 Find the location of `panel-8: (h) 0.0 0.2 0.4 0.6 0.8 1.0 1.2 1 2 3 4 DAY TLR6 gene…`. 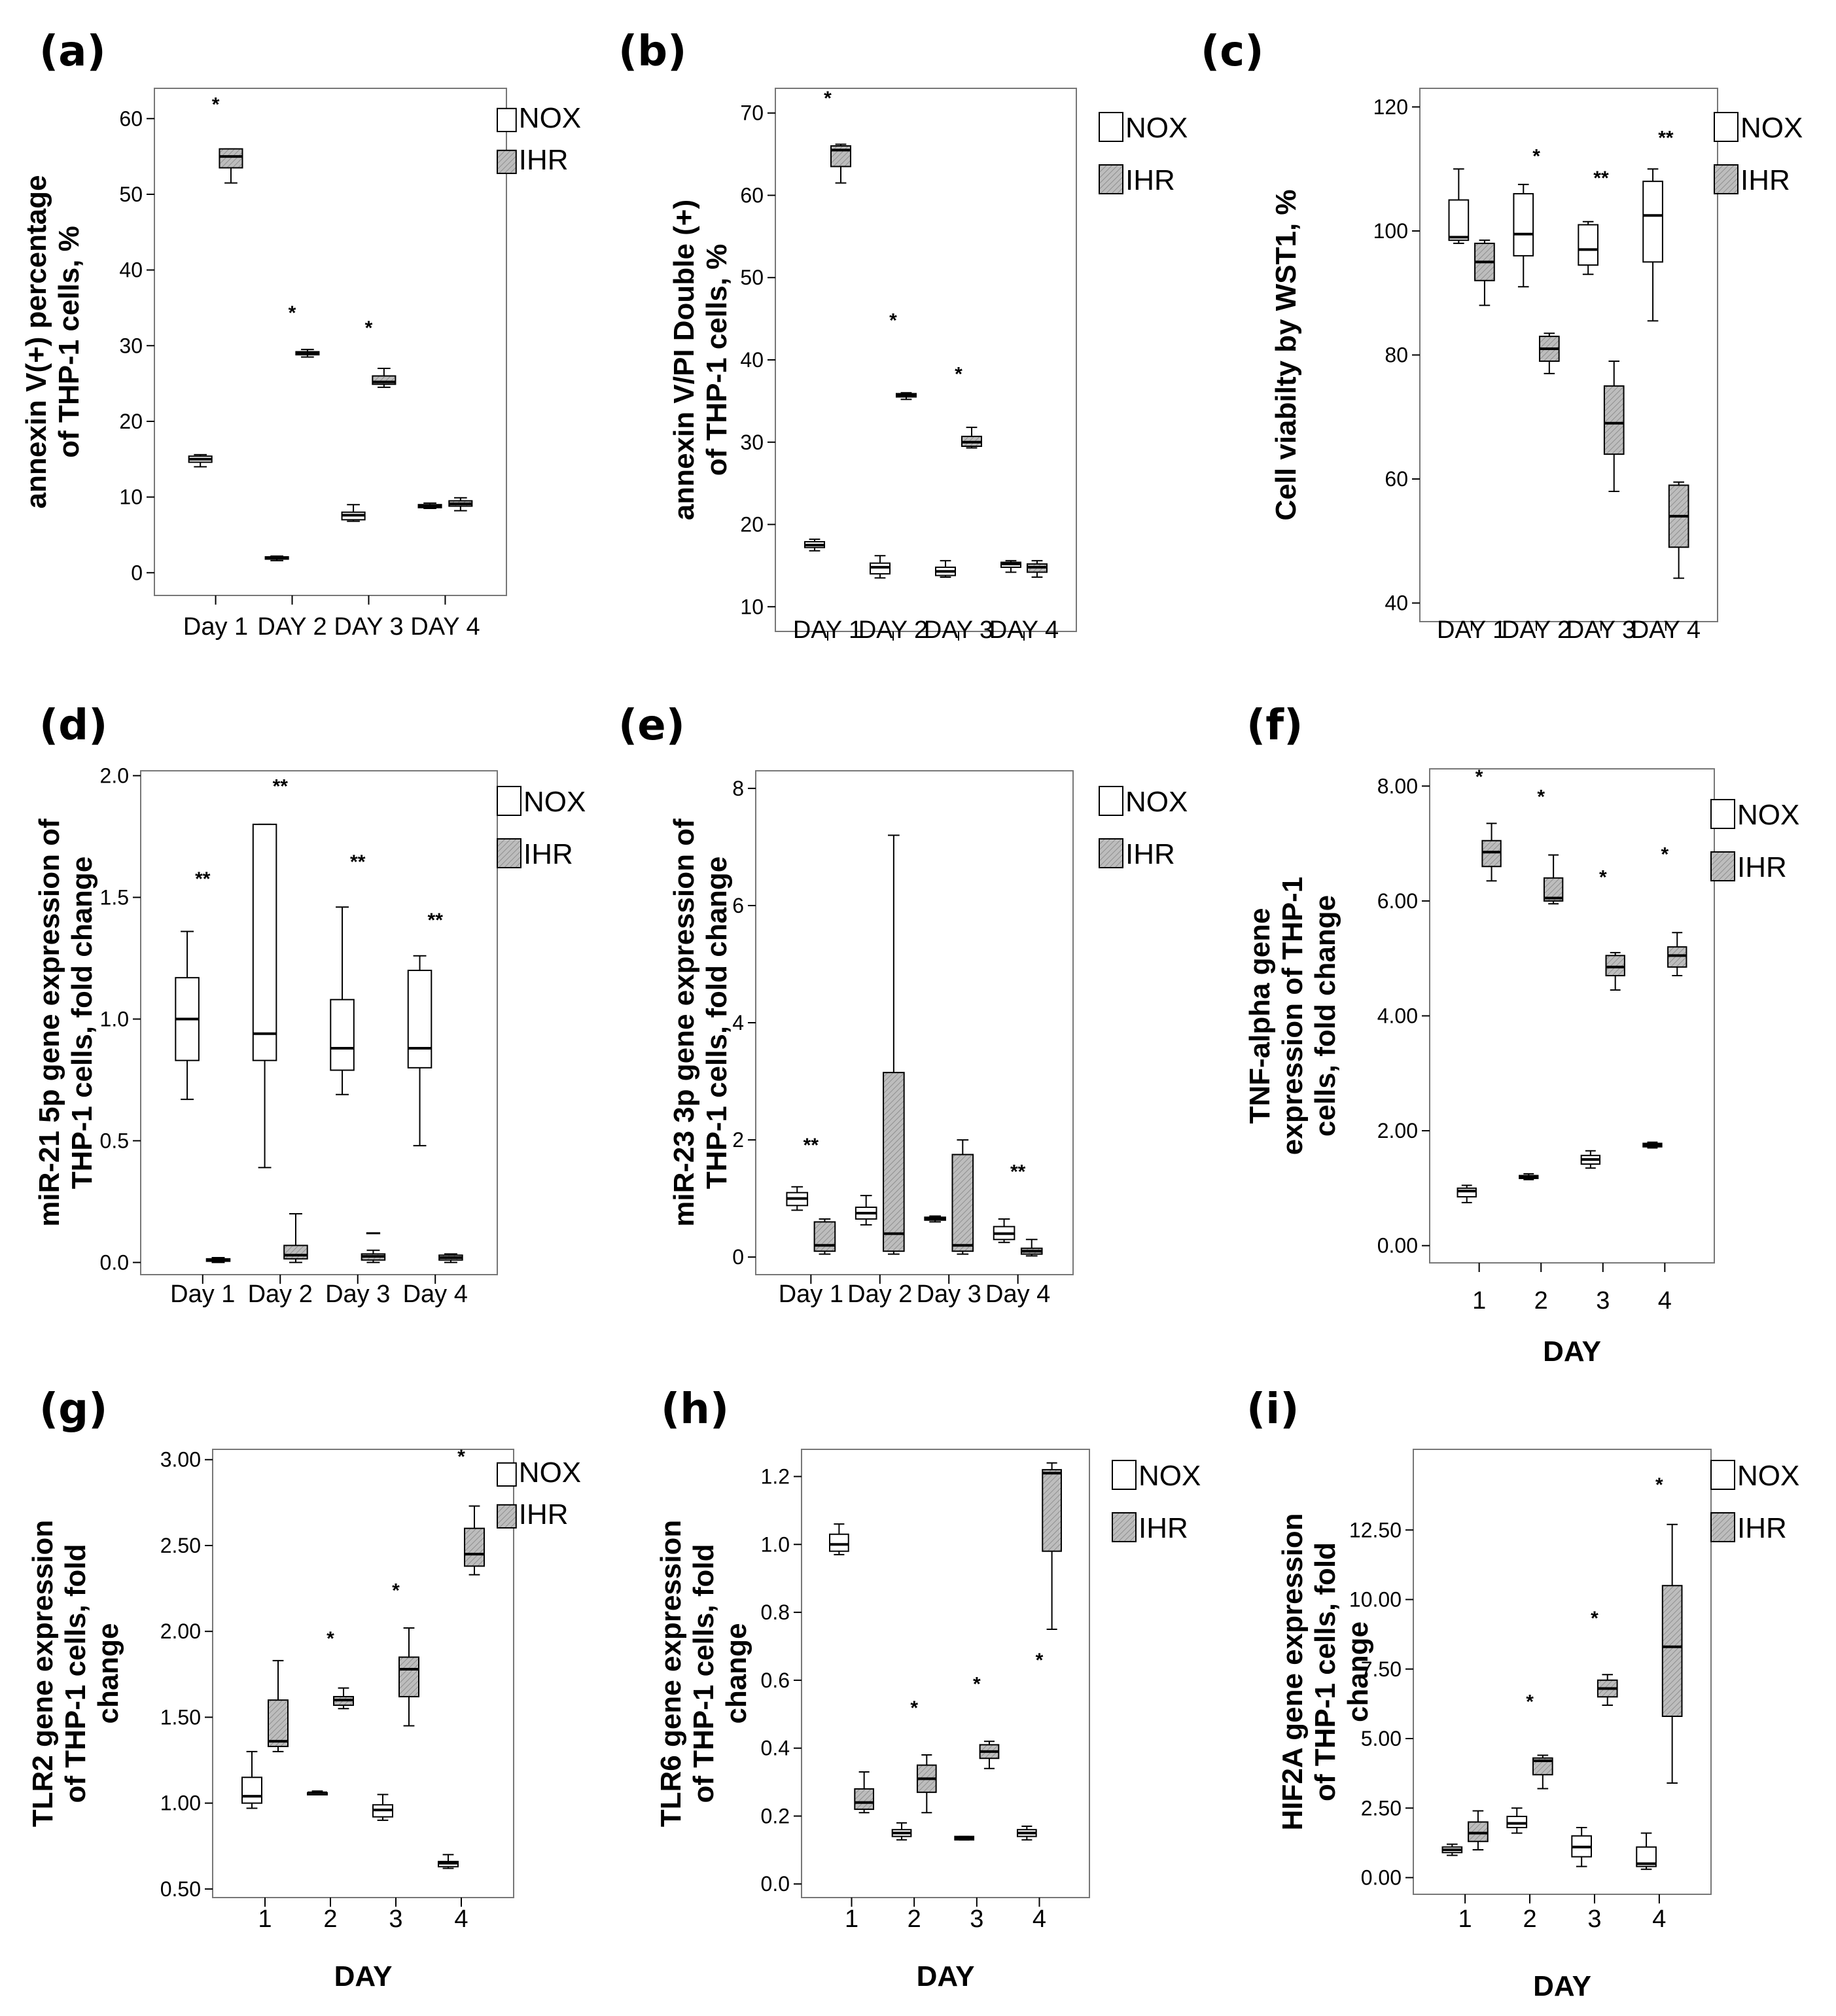

panel-8: (h) 0.0 0.2 0.4 0.6 0.8 1.0 1.2 1 2 3 4 DAY TLR6 gene… is located at coordinates (928, 1688).